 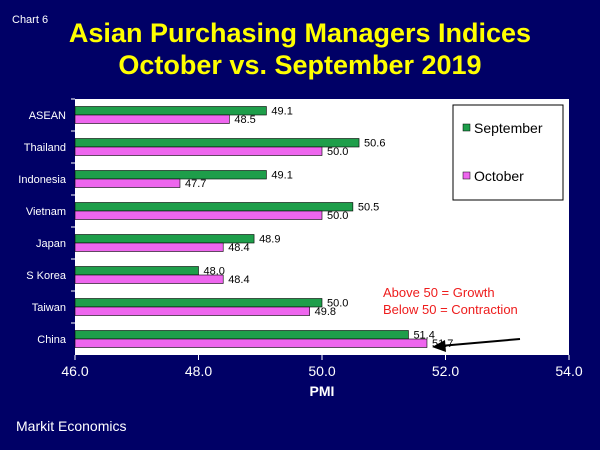 I want to click on value-label-thailand-october: 50.0, so click(x=337, y=152).